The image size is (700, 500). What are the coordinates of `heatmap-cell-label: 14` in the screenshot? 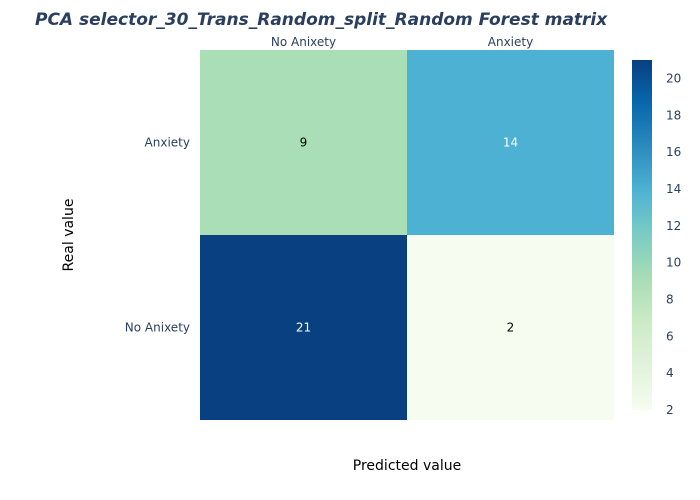 It's located at (510, 143).